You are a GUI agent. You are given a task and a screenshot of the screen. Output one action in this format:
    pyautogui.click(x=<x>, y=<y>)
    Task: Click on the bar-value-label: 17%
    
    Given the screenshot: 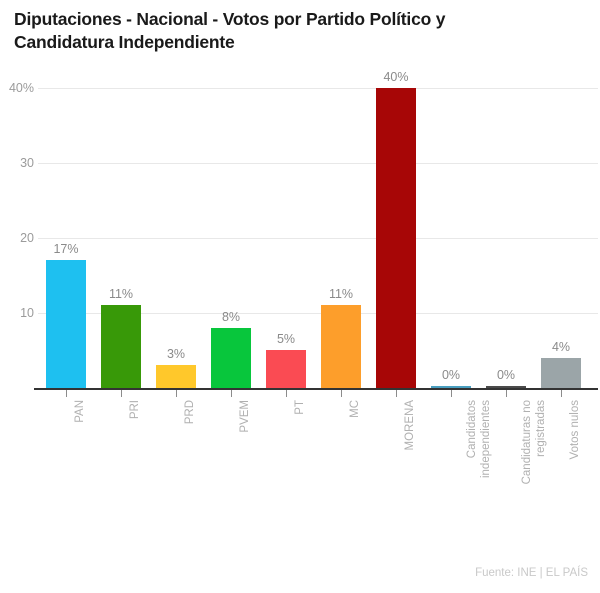 What is the action you would take?
    pyautogui.click(x=66, y=249)
    